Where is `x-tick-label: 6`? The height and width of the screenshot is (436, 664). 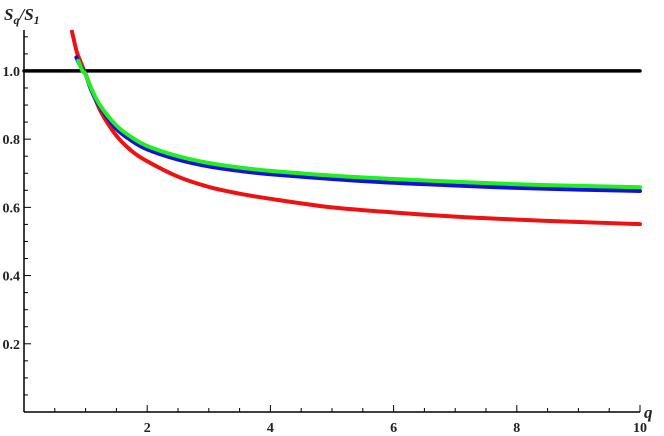 x-tick-label: 6 is located at coordinates (393, 428).